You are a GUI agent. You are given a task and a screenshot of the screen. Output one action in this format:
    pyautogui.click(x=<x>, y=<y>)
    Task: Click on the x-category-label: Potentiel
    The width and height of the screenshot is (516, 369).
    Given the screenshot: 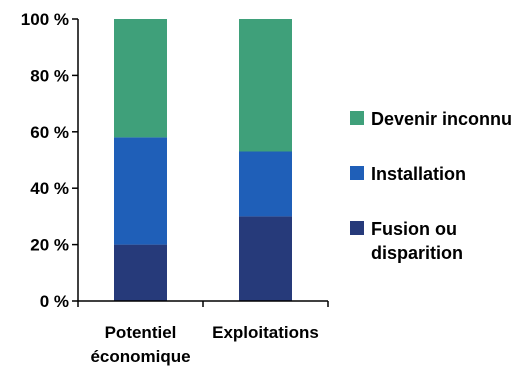 What is the action you would take?
    pyautogui.click(x=141, y=332)
    